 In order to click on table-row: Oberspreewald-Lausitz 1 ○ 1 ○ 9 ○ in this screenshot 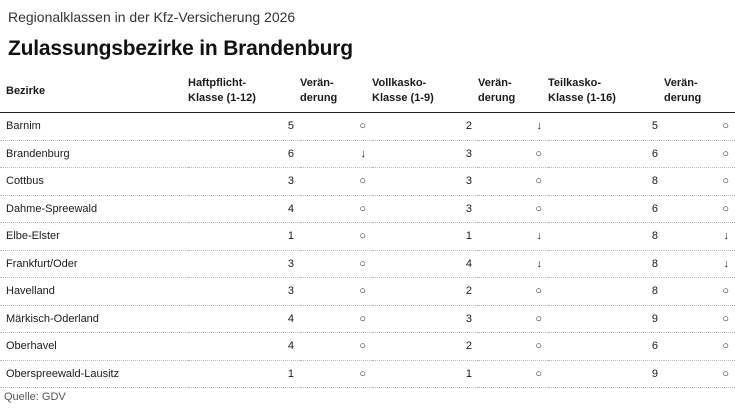, I will do `click(367, 374)`.